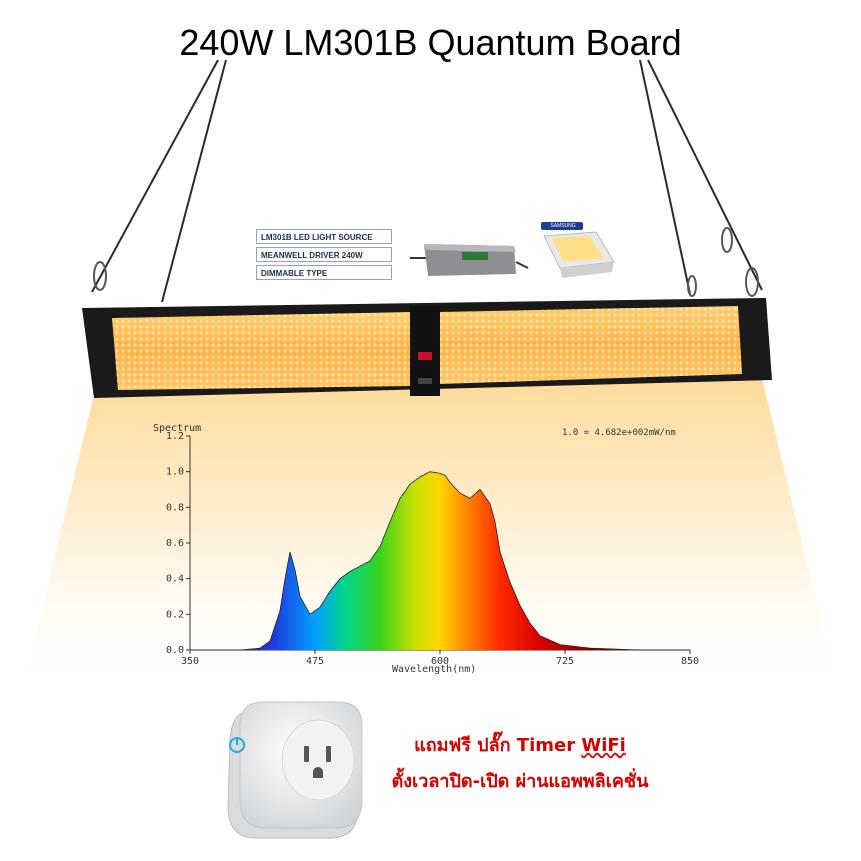  What do you see at coordinates (175, 507) in the screenshot?
I see `y-tick-label: 0.8` at bounding box center [175, 507].